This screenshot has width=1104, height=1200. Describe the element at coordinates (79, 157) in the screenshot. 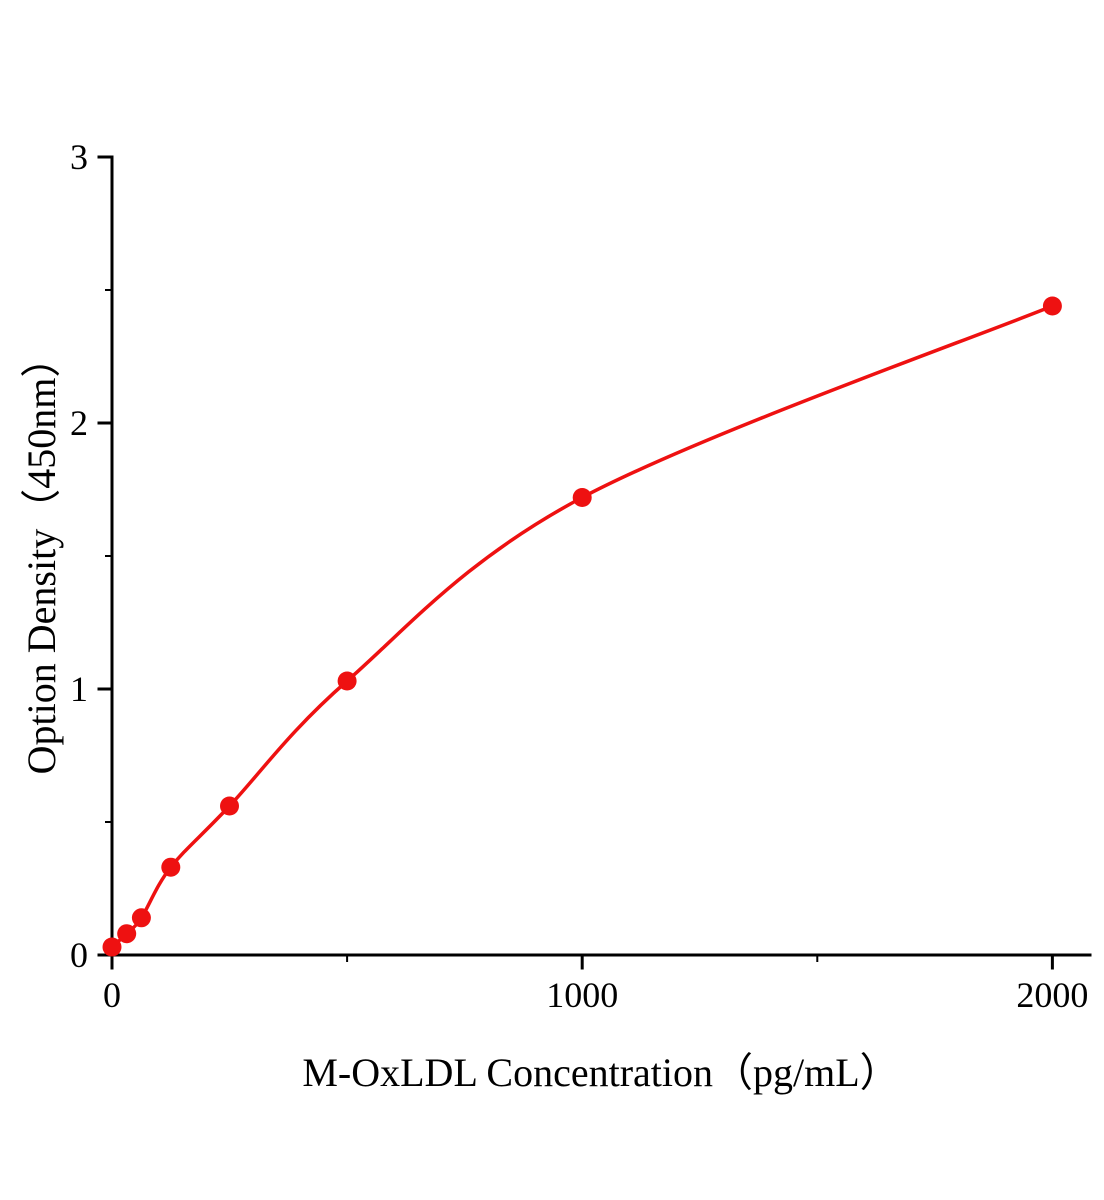

I see `y-tick-label: 3` at that location.